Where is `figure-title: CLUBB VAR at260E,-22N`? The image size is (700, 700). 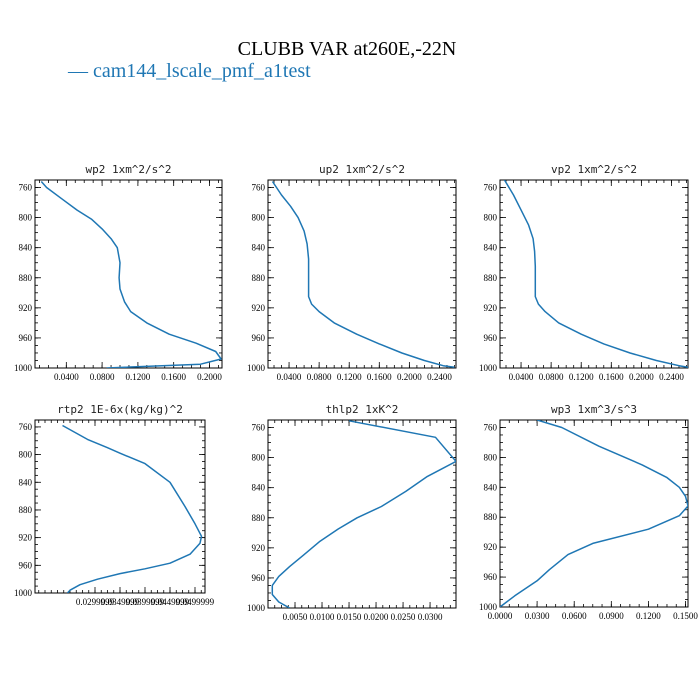
figure-title: CLUBB VAR at260E,-22N is located at coordinates (347, 49).